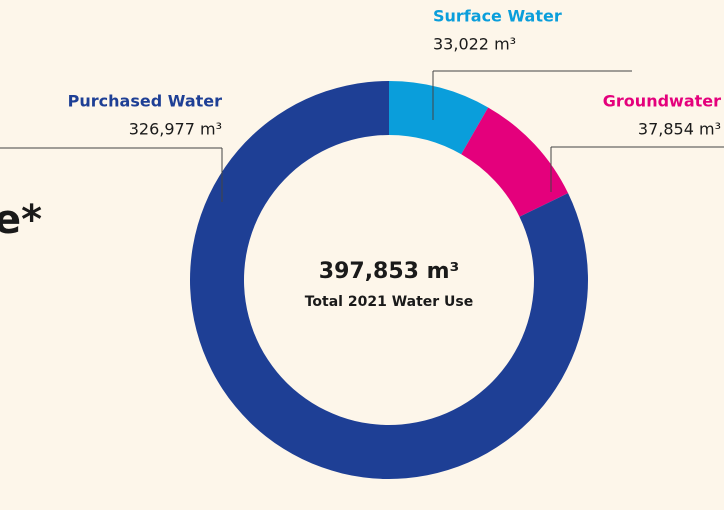  Describe the element at coordinates (389, 271) in the screenshot. I see `total-label: 397,853 m³` at that location.